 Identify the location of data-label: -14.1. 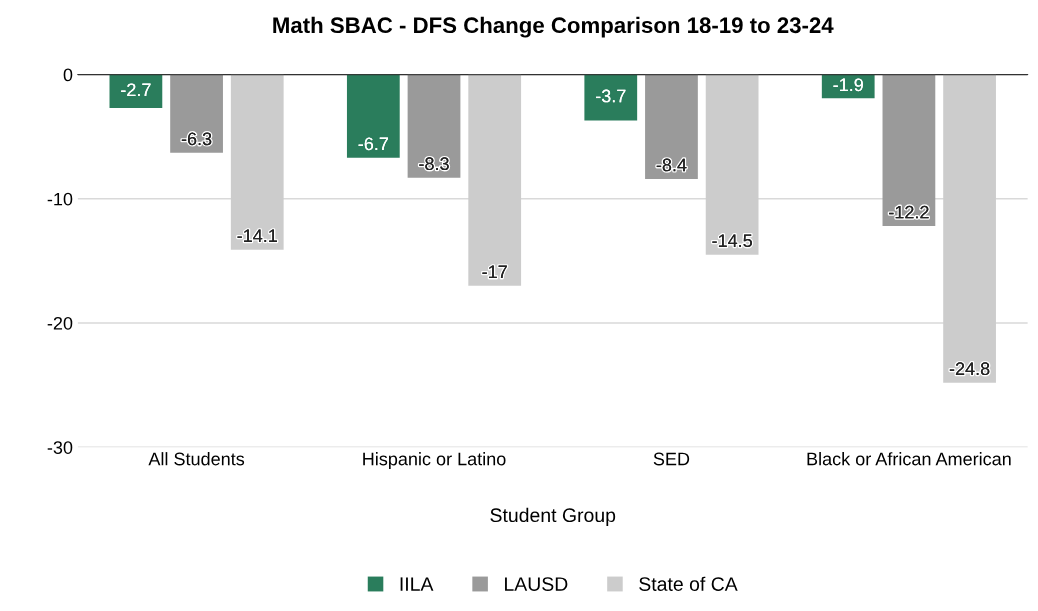
(257, 235).